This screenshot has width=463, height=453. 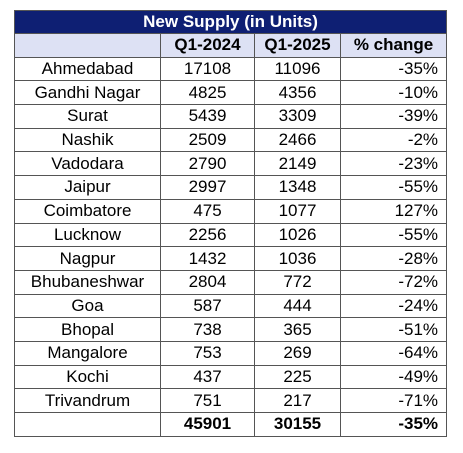 I want to click on value-cell: 2790, so click(x=207, y=164).